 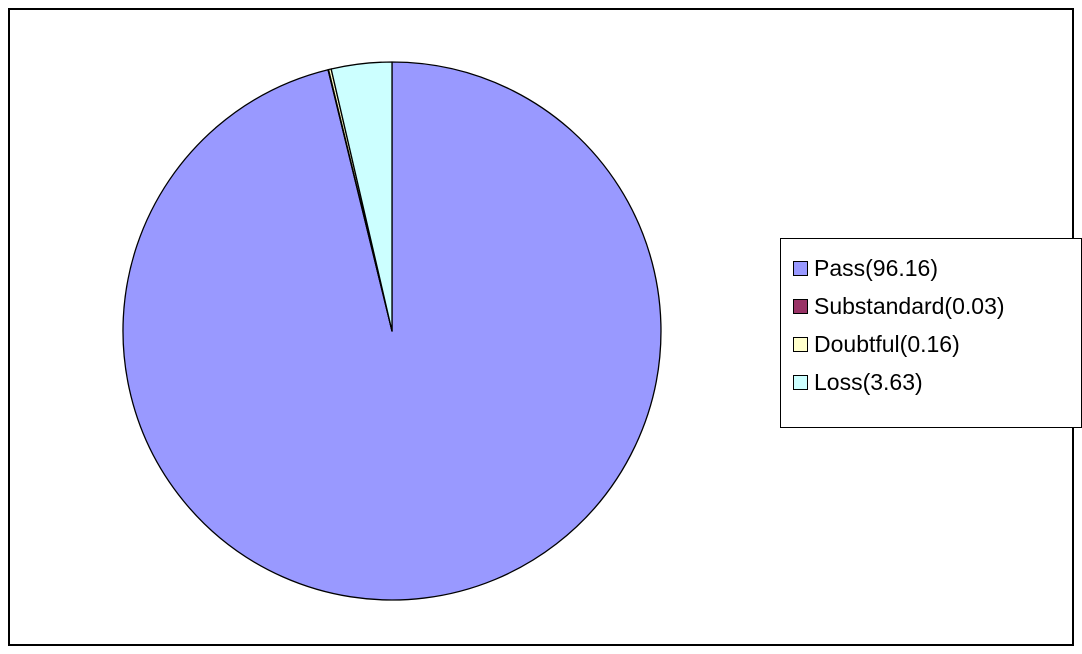 I want to click on legend-swatch-substandard, so click(x=800, y=306).